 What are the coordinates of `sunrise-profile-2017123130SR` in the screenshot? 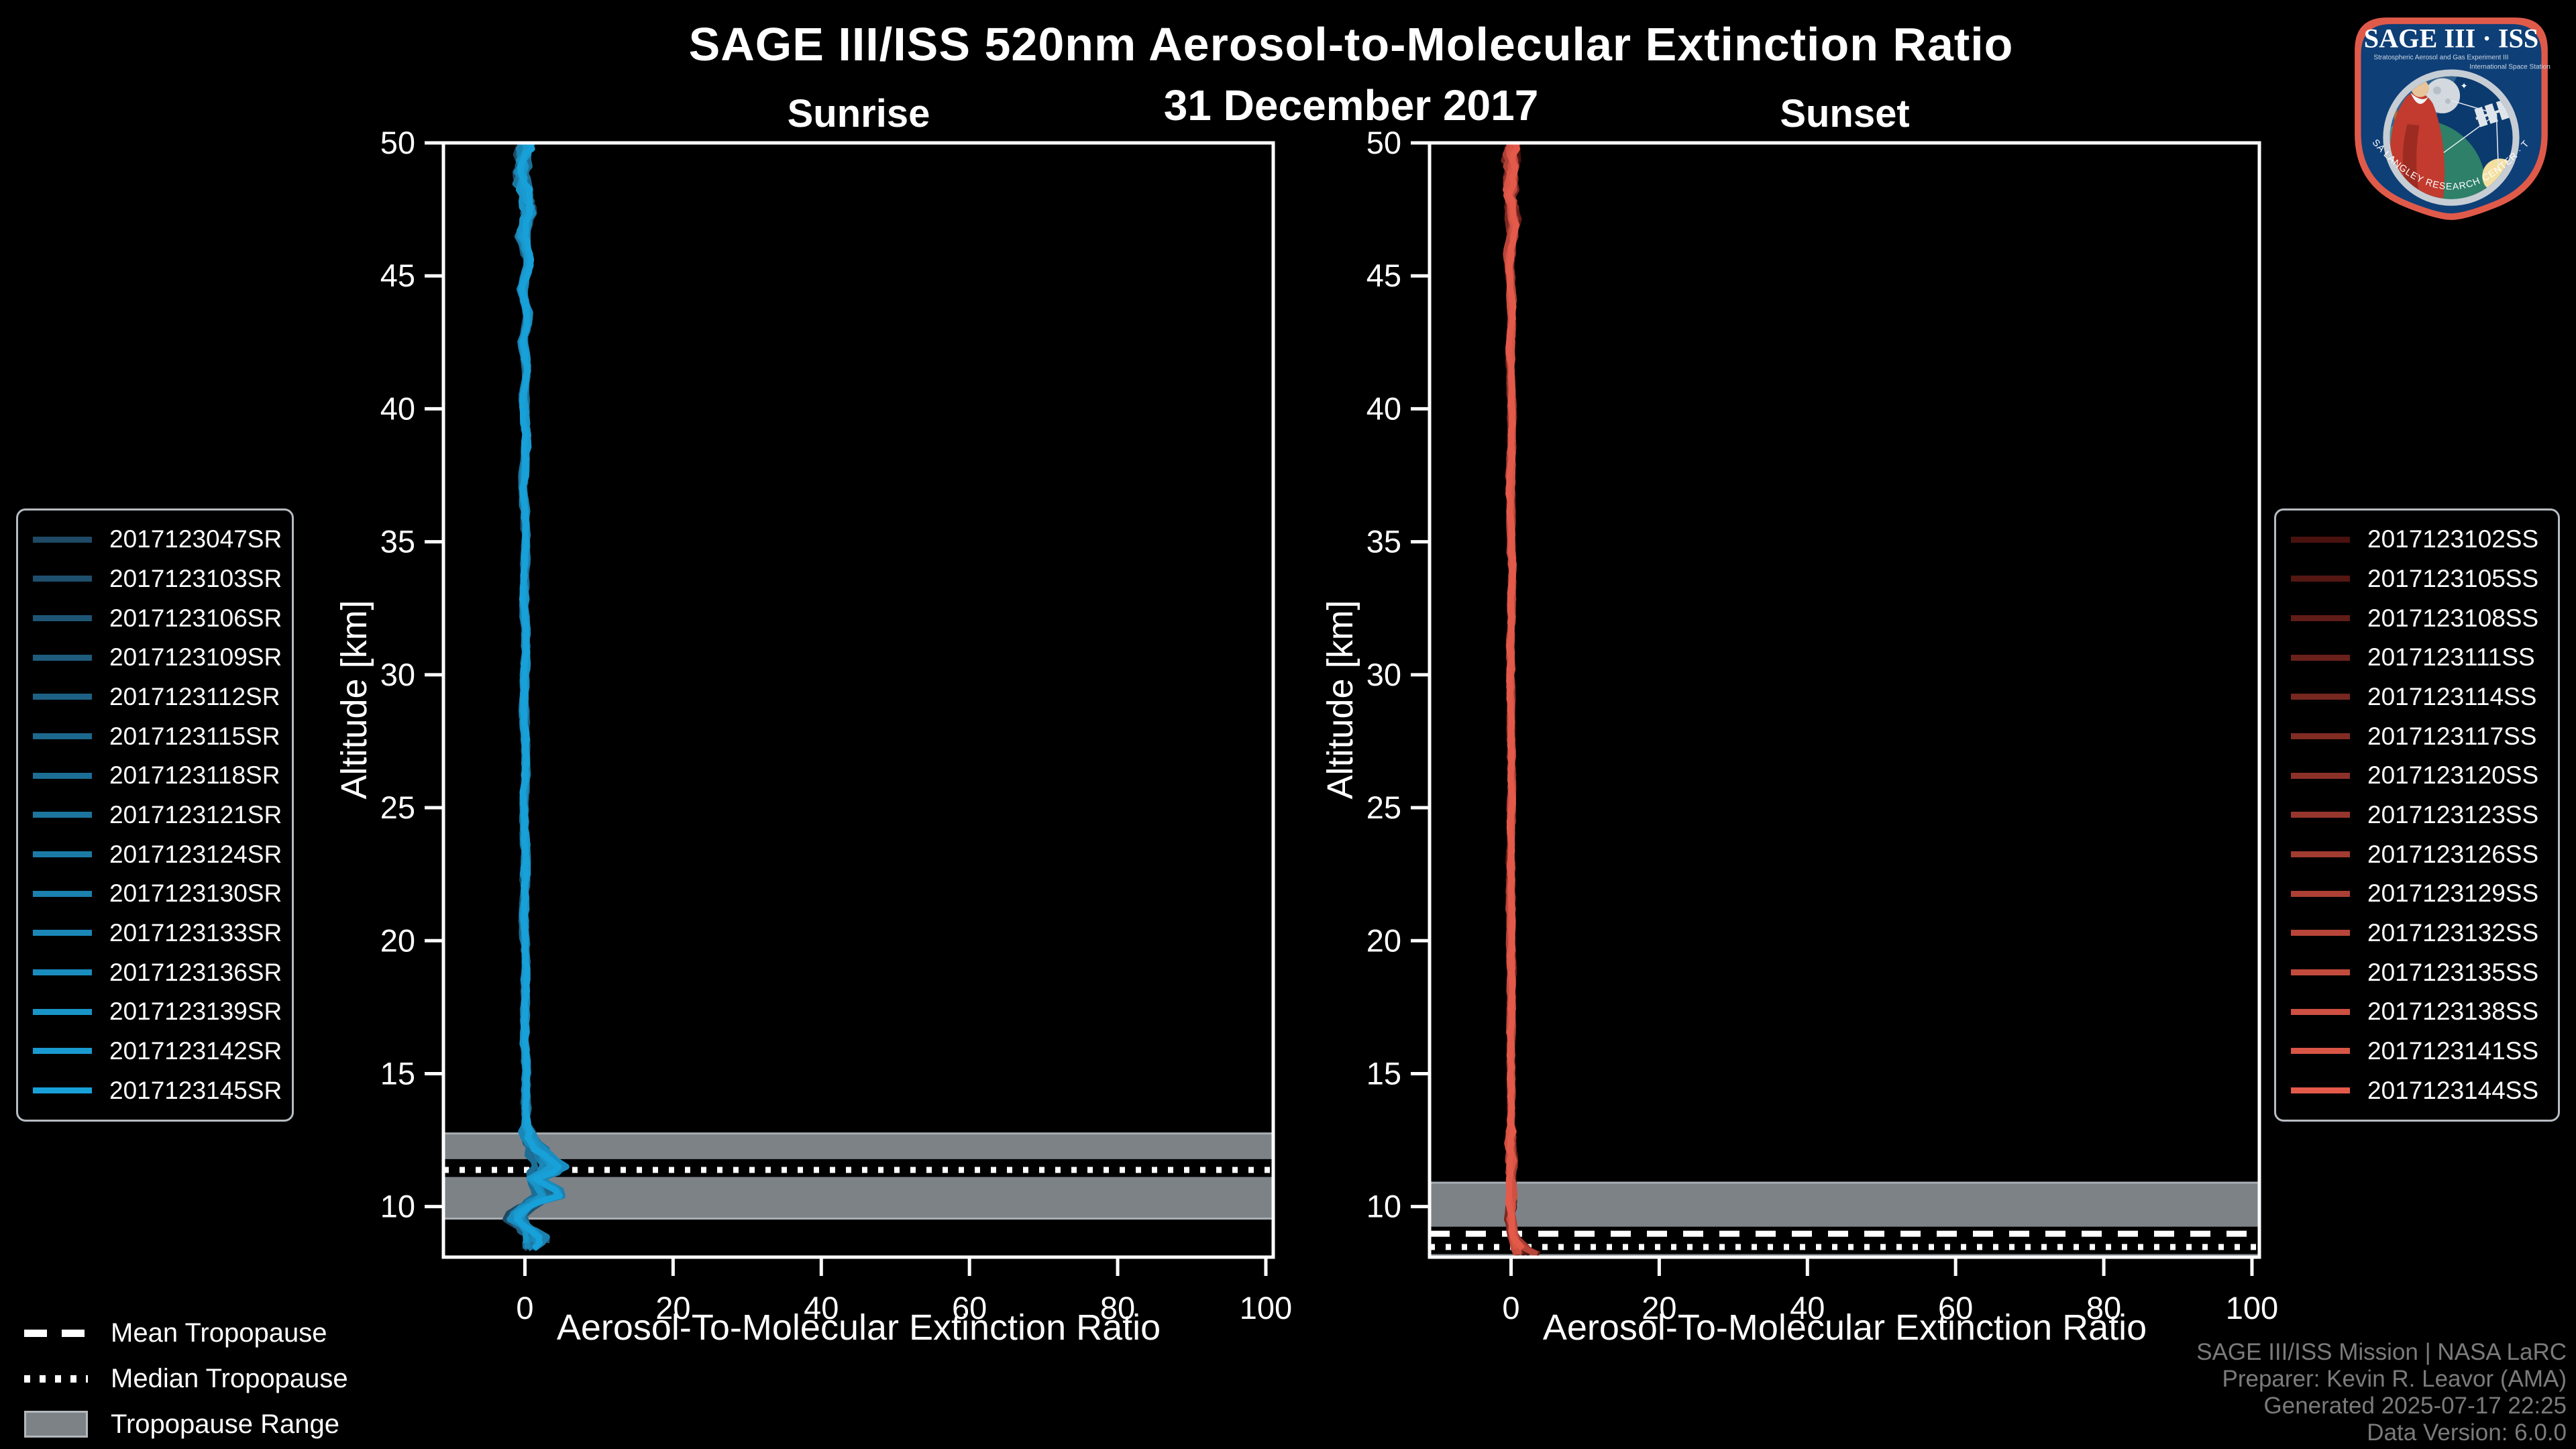 It's located at (536, 697).